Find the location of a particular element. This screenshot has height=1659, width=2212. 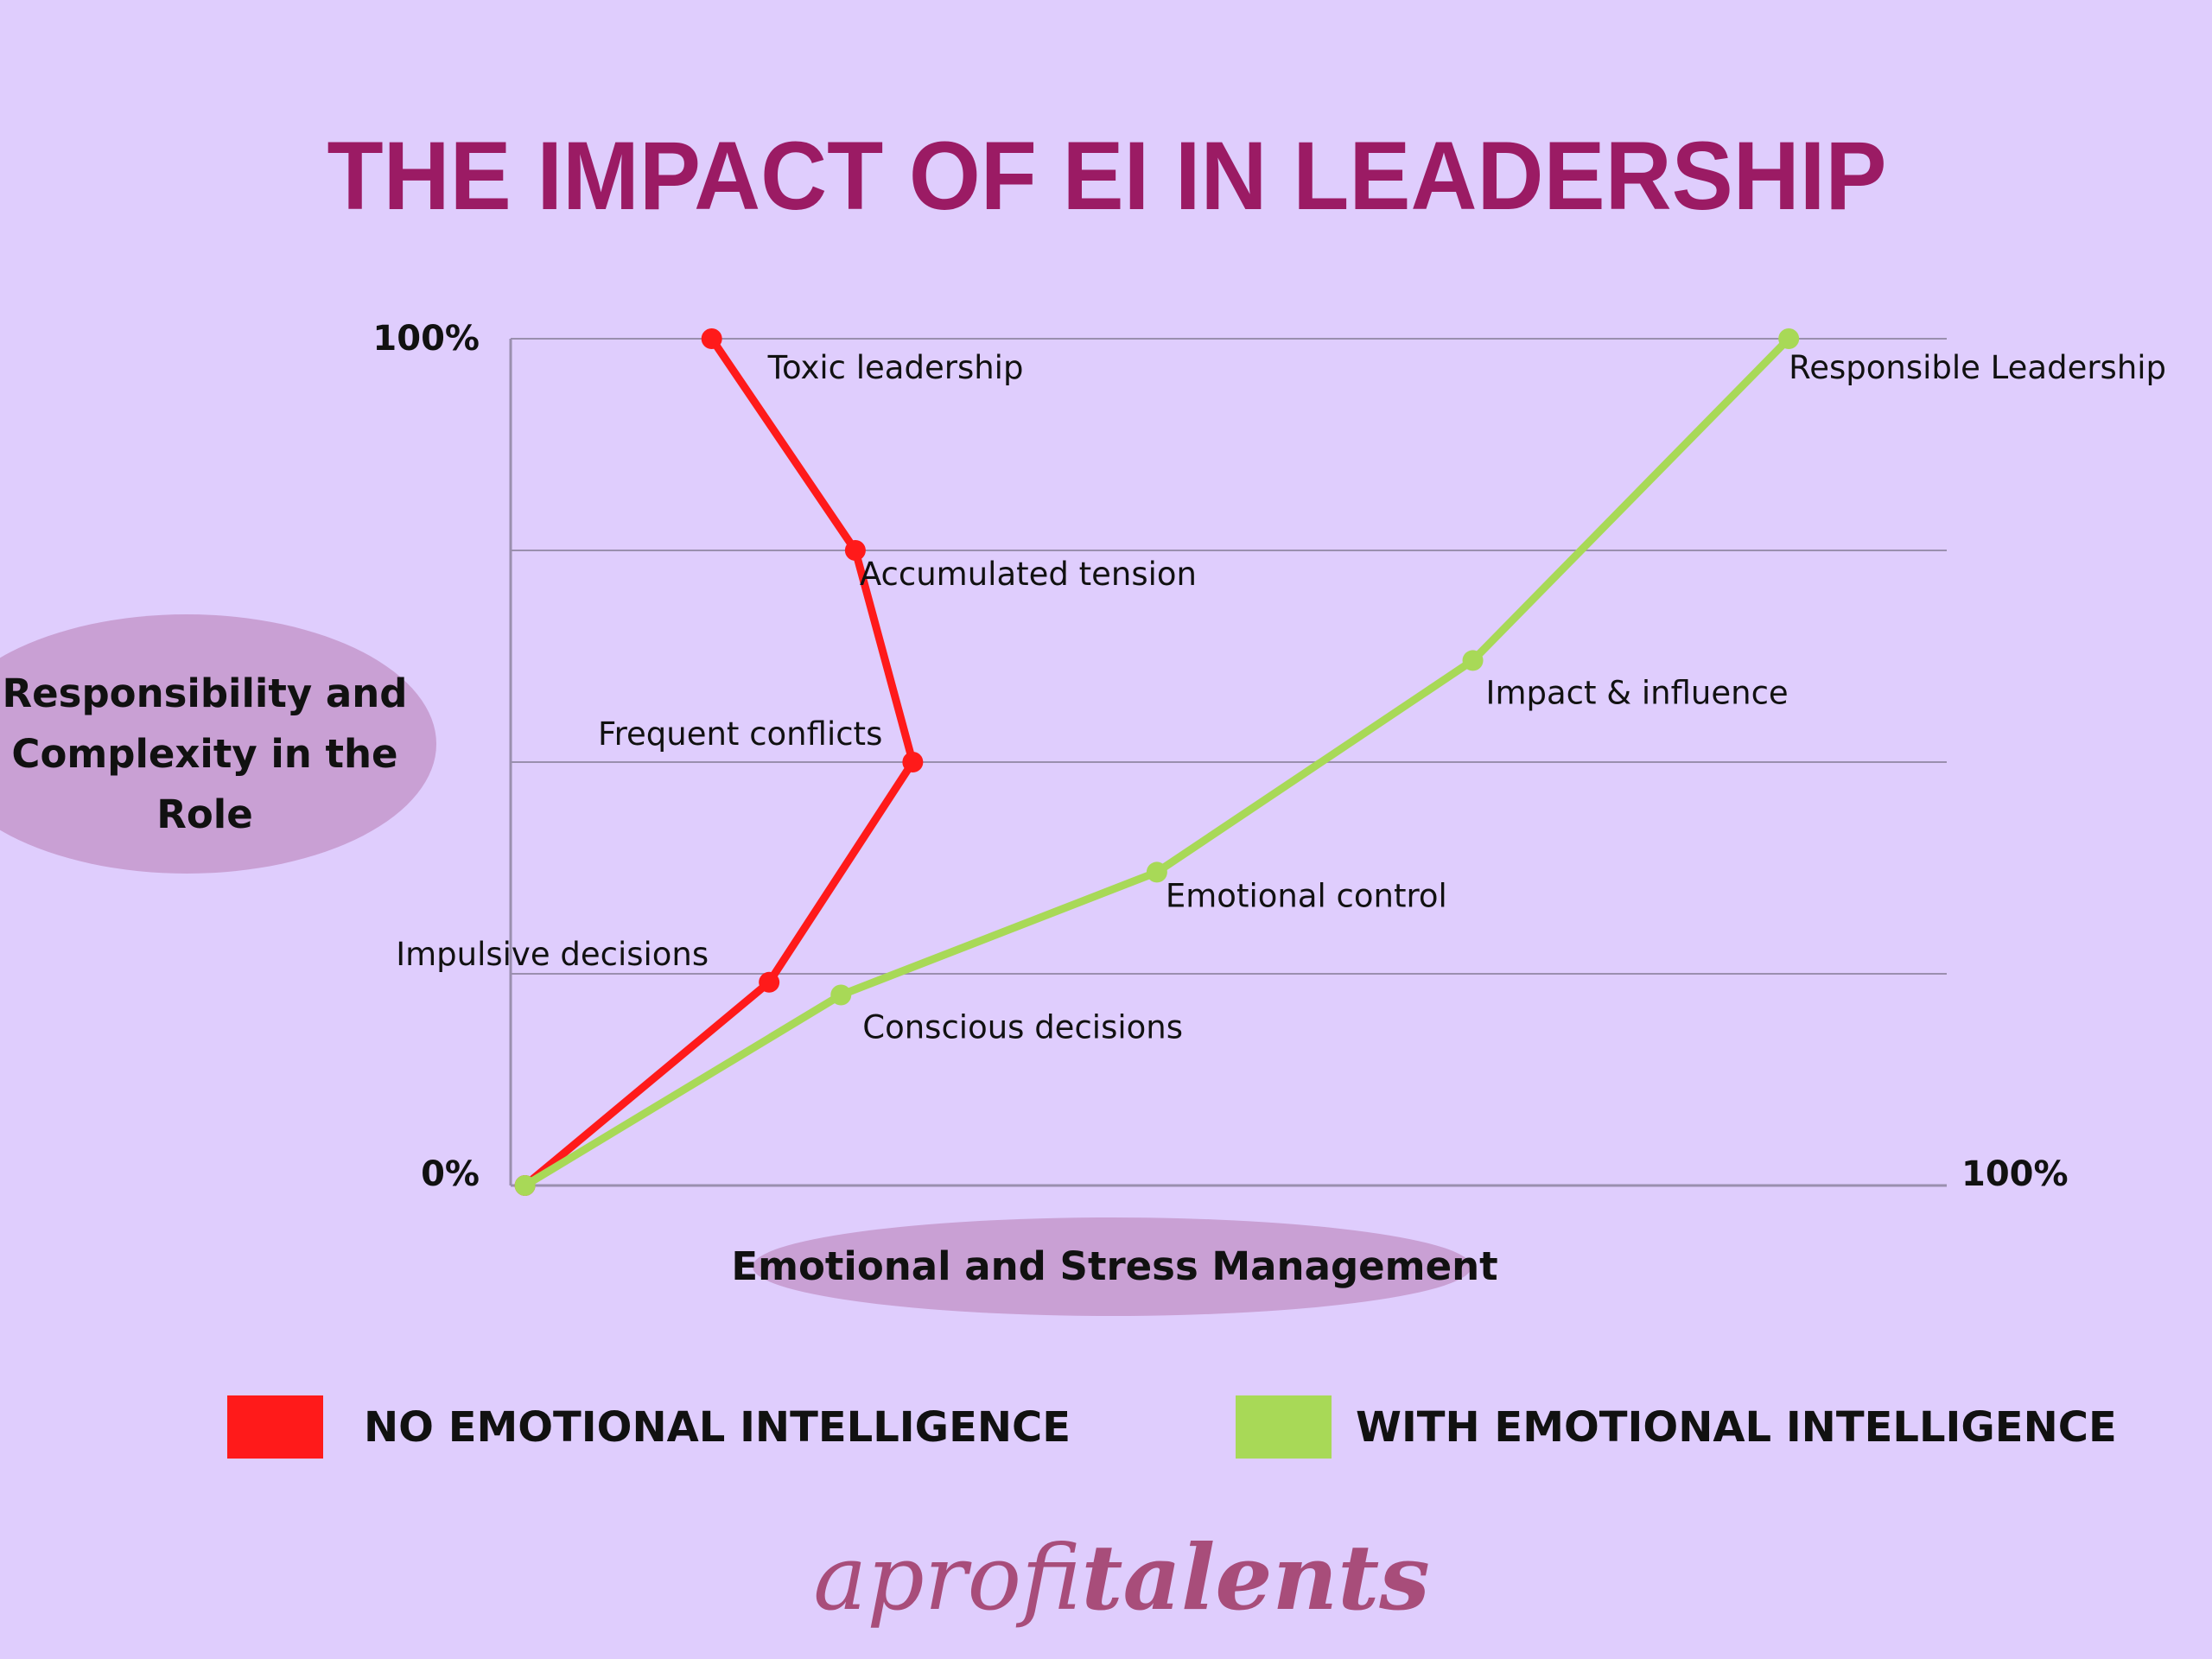

point-label: Impact & influence is located at coordinates (1637, 692).